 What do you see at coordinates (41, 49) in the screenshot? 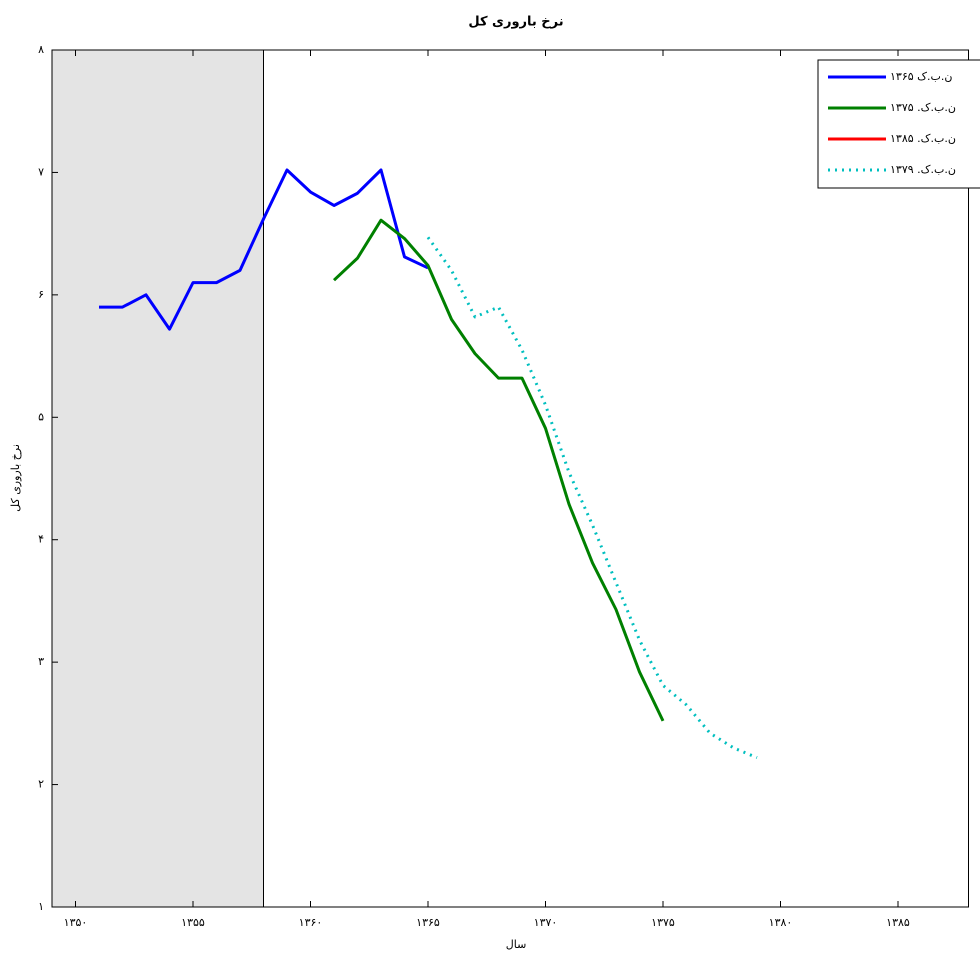
I see `y-tick-label: ۸` at bounding box center [41, 49].